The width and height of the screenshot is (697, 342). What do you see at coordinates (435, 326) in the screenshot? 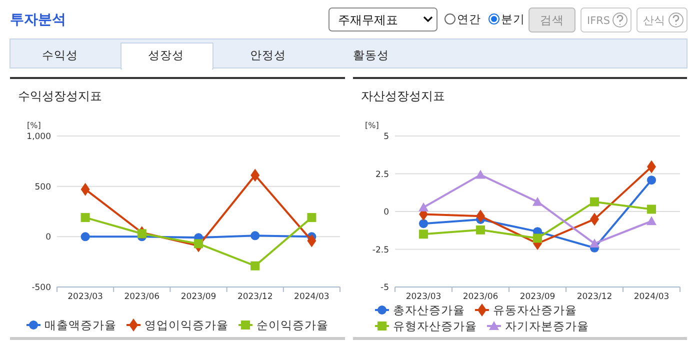
I see `legend-label: 유형자산증가율` at bounding box center [435, 326].